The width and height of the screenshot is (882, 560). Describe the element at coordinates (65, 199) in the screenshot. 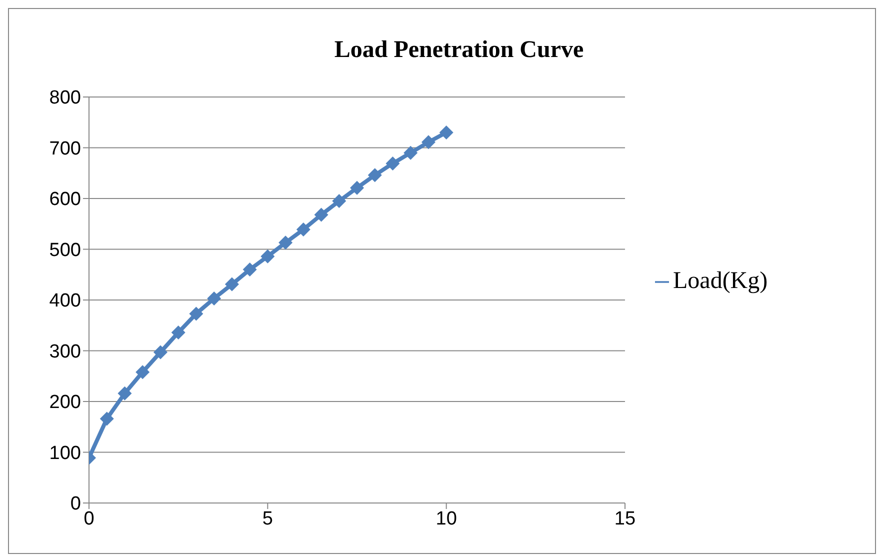

I see `y-tick-label: 600` at that location.